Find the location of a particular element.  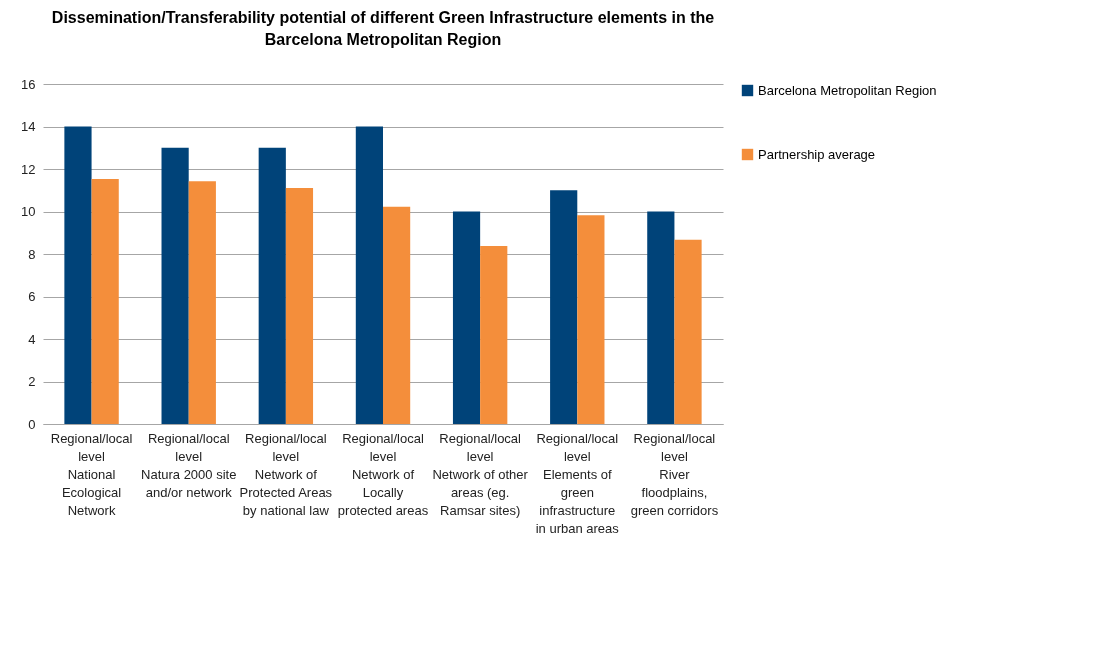

y-tick-label: 8 is located at coordinates (32, 254).